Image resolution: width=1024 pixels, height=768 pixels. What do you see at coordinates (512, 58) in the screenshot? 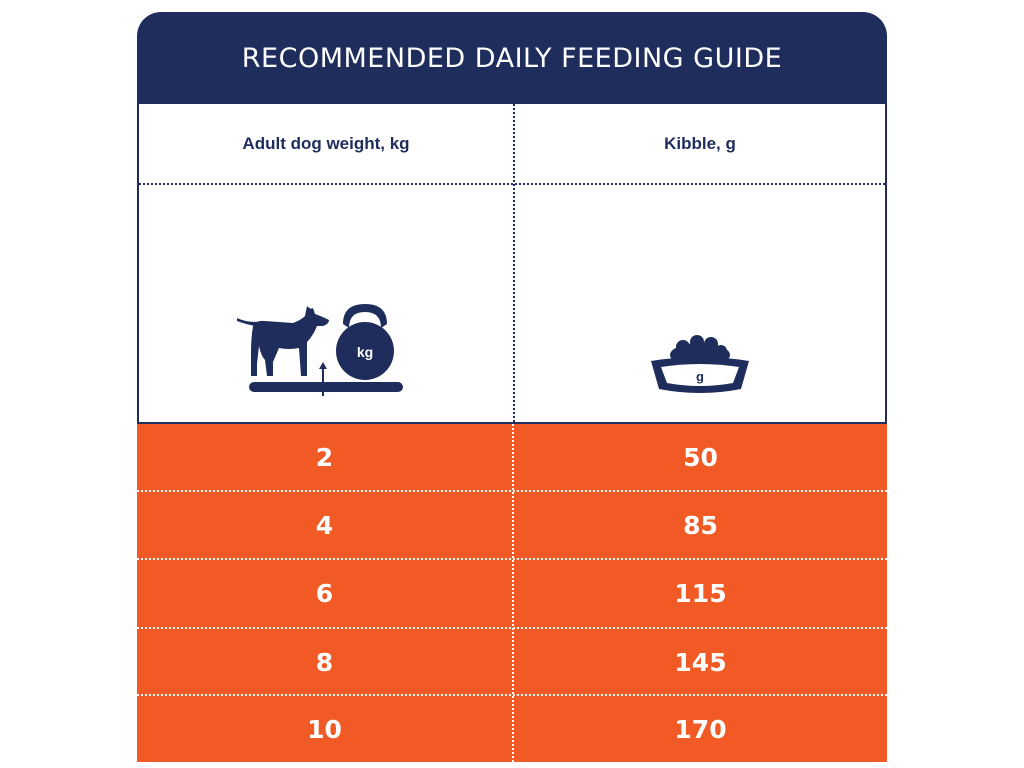
I see `guide-title: RECOMMENDED DAILY FEEDING GUIDE` at bounding box center [512, 58].